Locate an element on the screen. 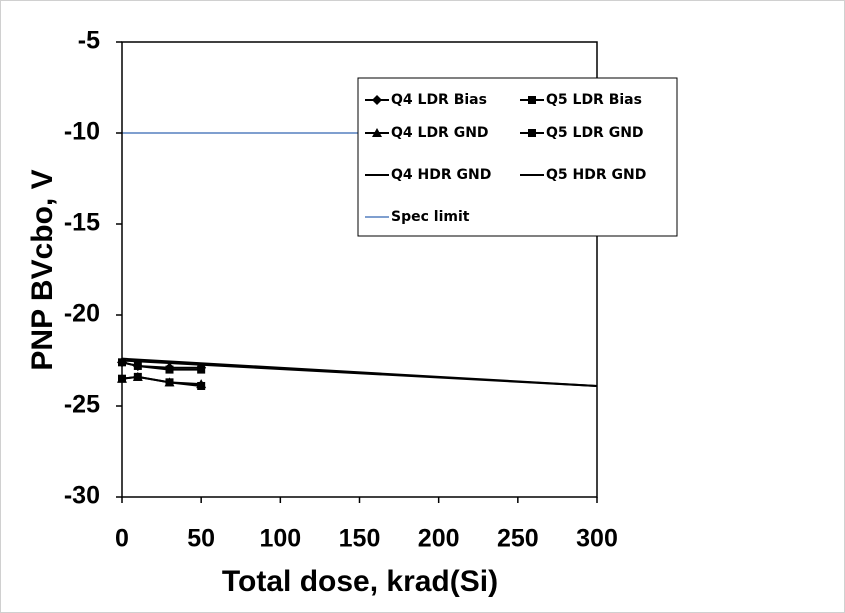 Image resolution: width=845 pixels, height=613 pixels. x-tick-label: 250 is located at coordinates (518, 539).